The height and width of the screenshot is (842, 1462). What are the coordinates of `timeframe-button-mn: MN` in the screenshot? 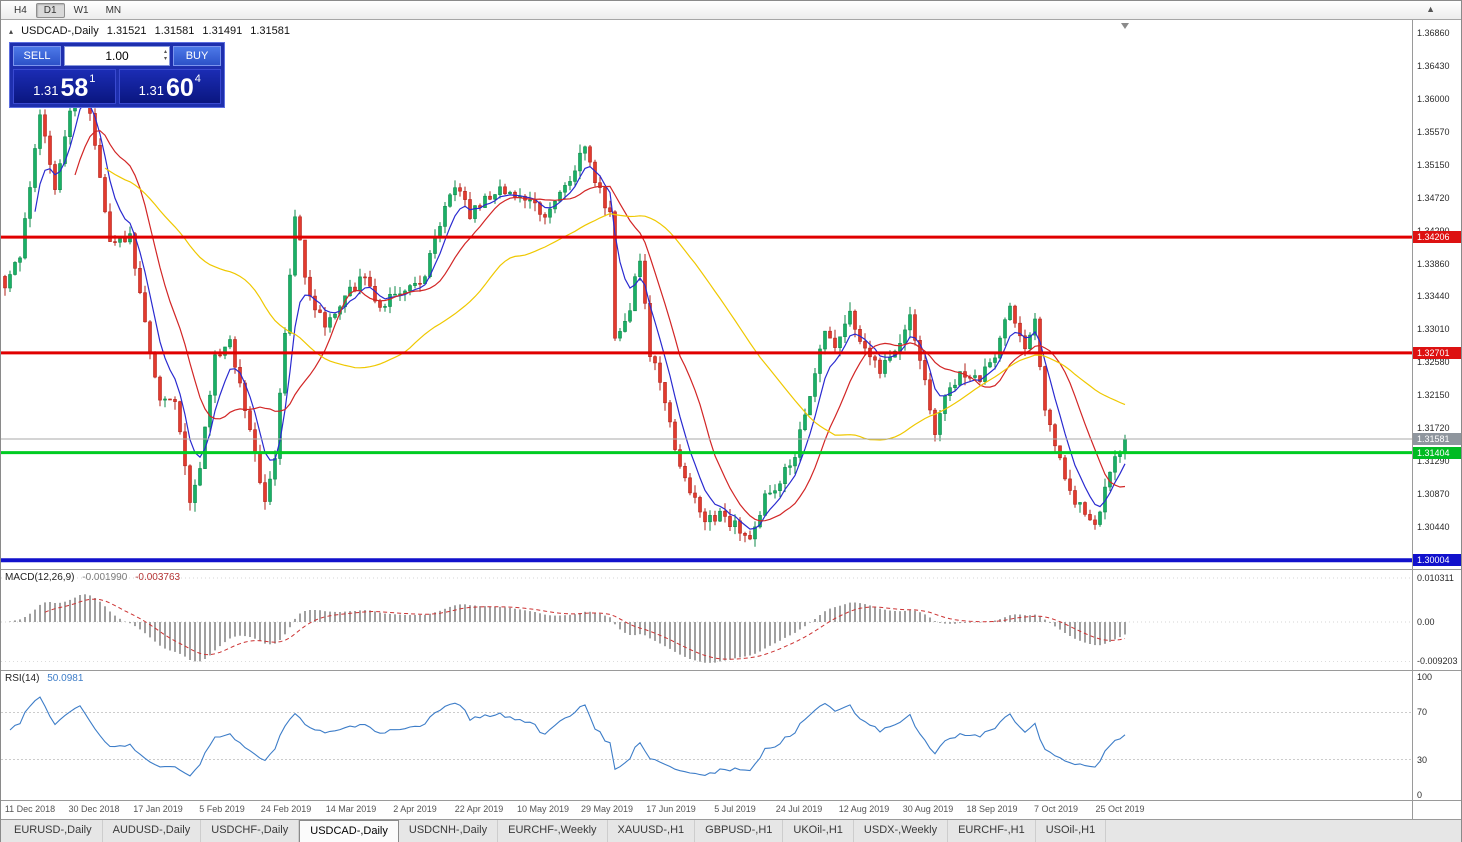 It's located at (113, 10).